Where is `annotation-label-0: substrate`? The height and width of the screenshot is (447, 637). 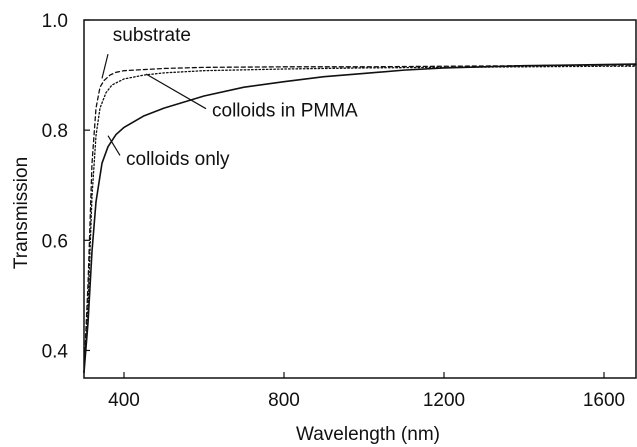 annotation-label-0: substrate is located at coordinates (152, 35).